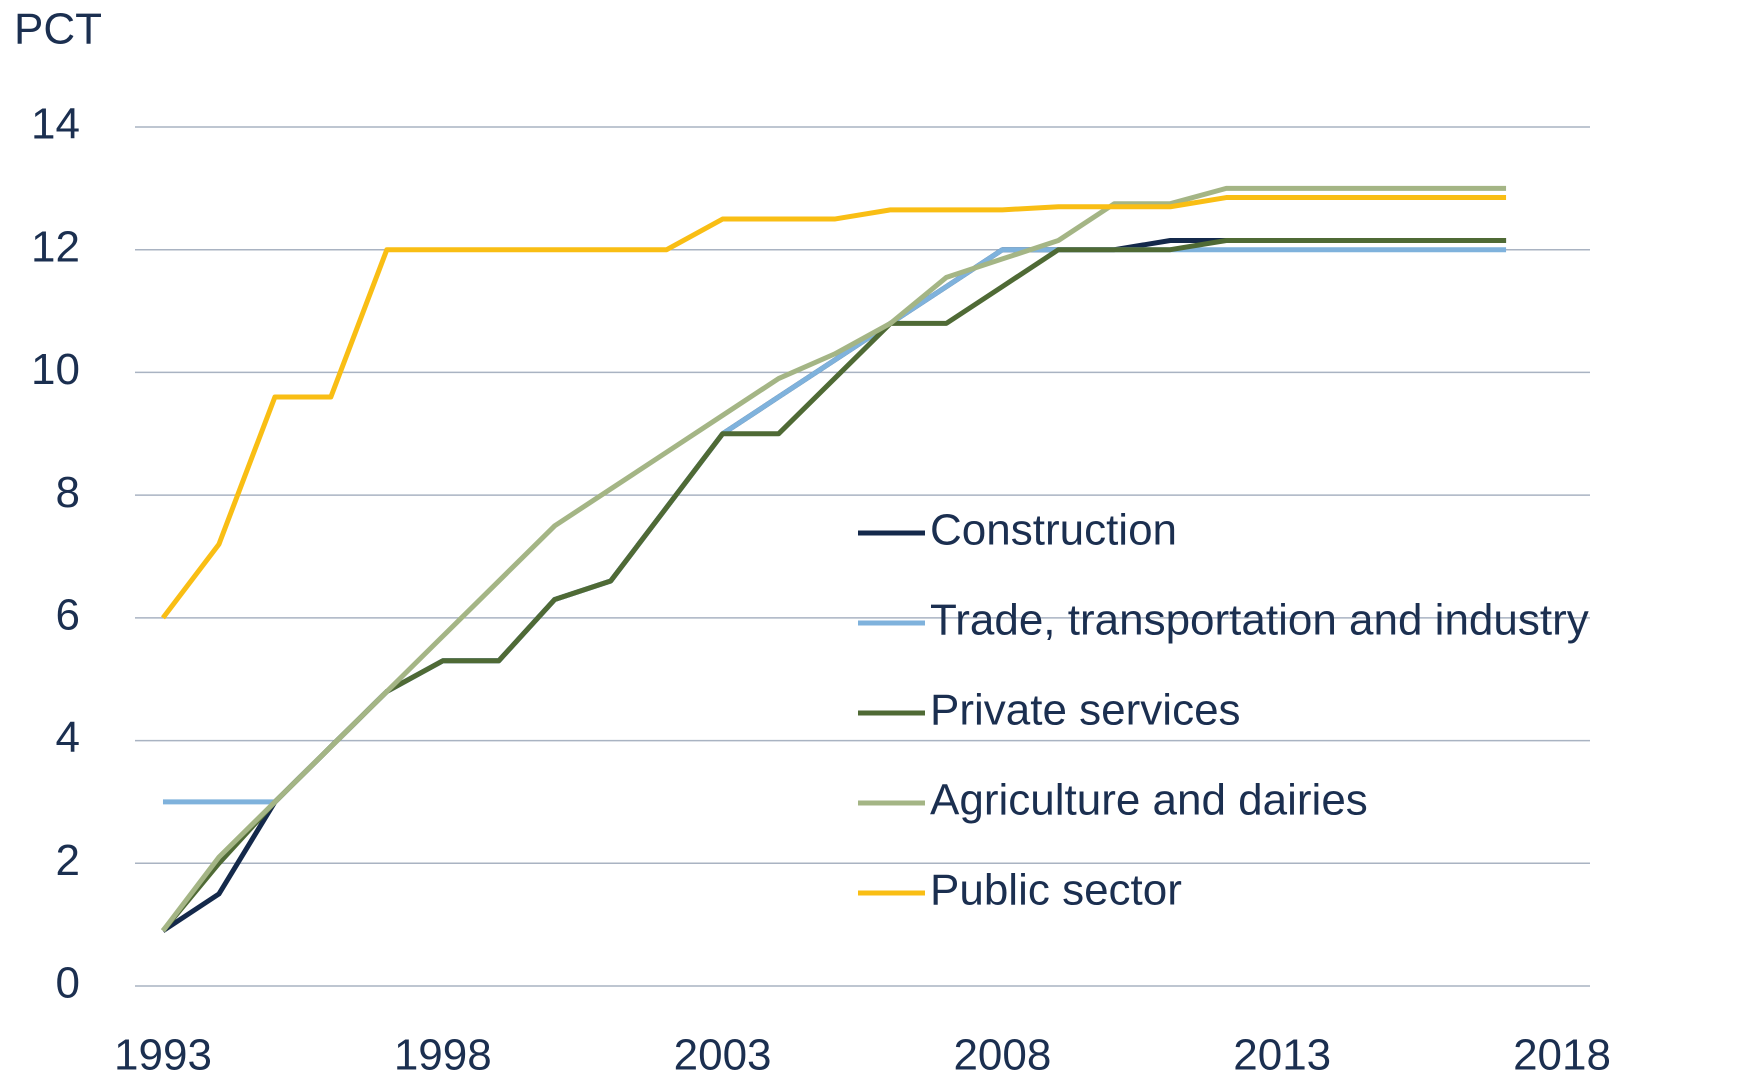 The height and width of the screenshot is (1077, 1758). Describe the element at coordinates (68, 860) in the screenshot. I see `y-tick-label: 2` at that location.